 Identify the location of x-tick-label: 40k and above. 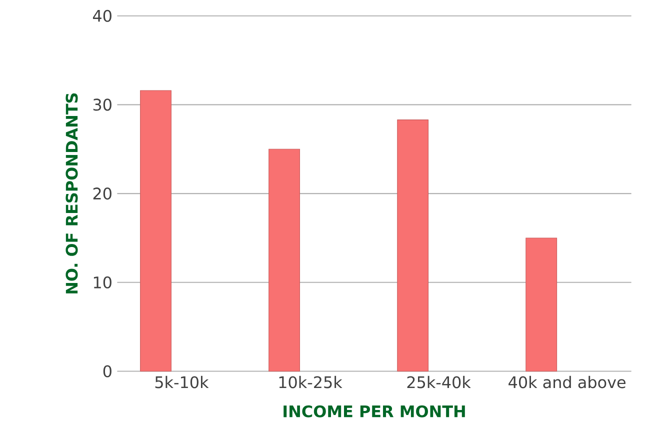
(567, 382).